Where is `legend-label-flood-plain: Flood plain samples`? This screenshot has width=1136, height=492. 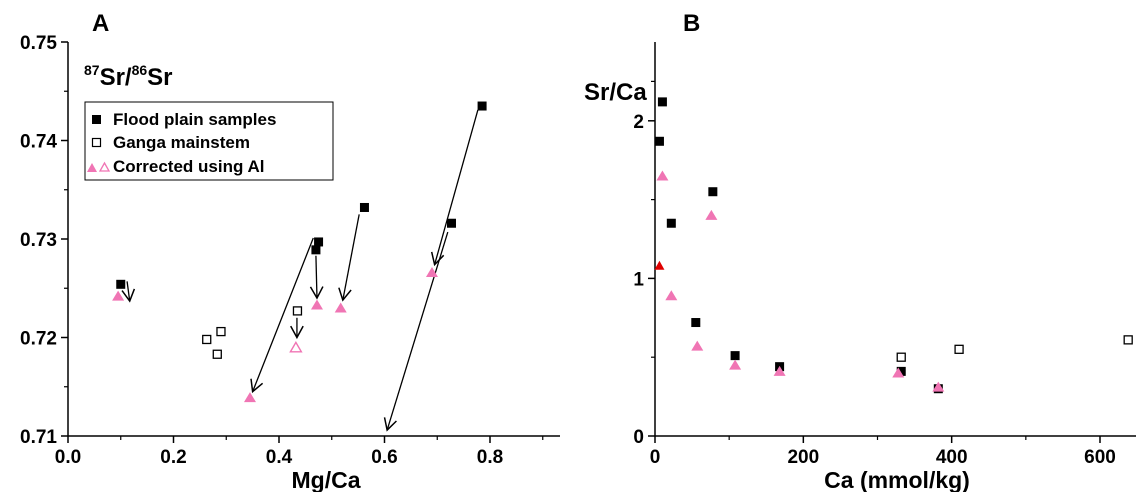 legend-label-flood-plain: Flood plain samples is located at coordinates (194, 119).